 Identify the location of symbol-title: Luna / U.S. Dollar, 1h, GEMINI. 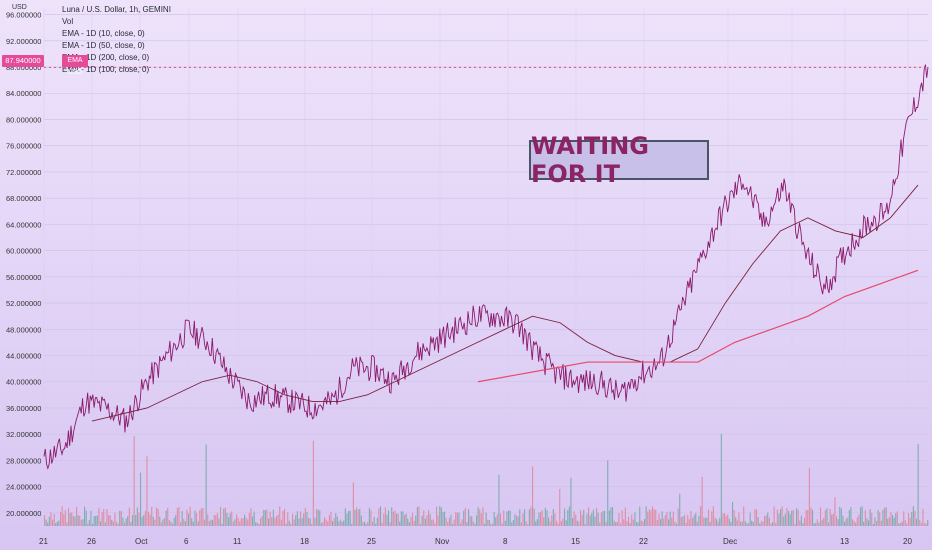
(116, 9).